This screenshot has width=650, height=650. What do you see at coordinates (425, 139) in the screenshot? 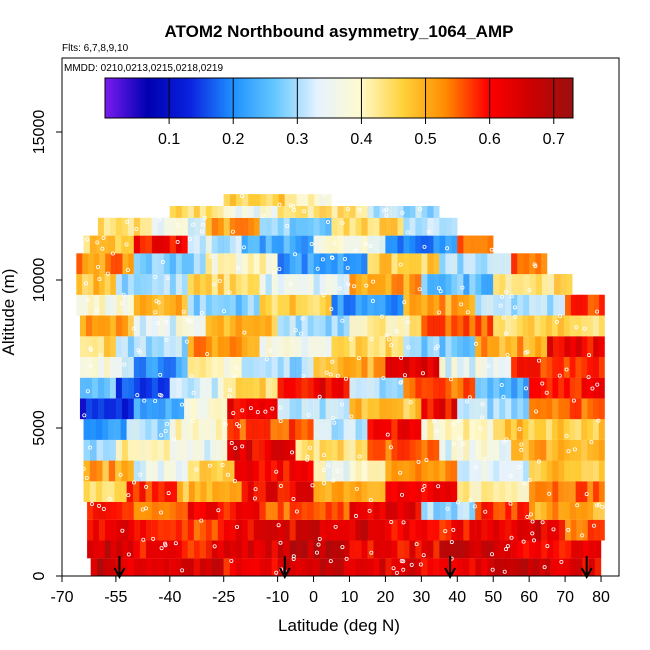
I see `colorbar-tick-label: 0.5` at bounding box center [425, 139].